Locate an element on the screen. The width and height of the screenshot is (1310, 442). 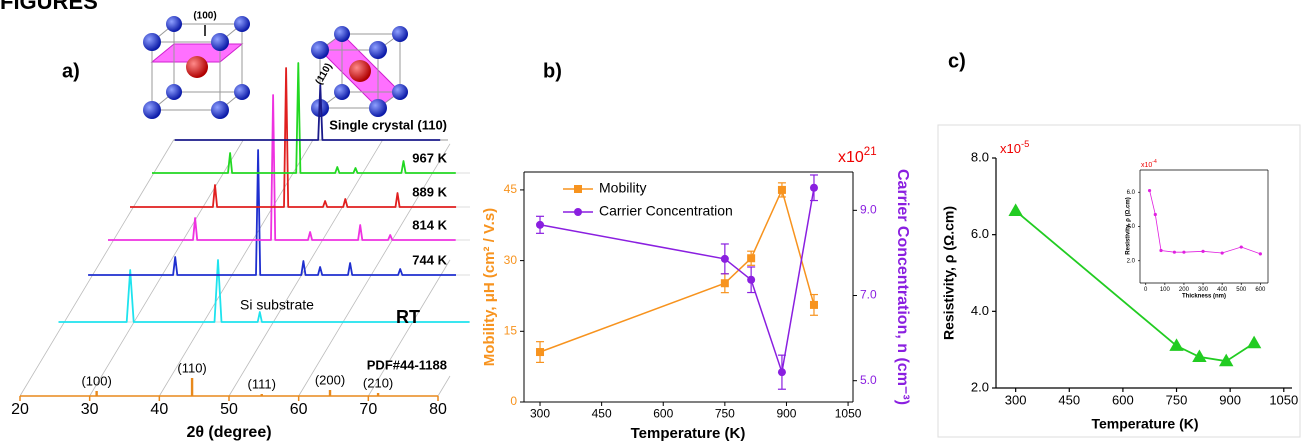
axis-multiplier: x10-4 is located at coordinates (1149, 164).